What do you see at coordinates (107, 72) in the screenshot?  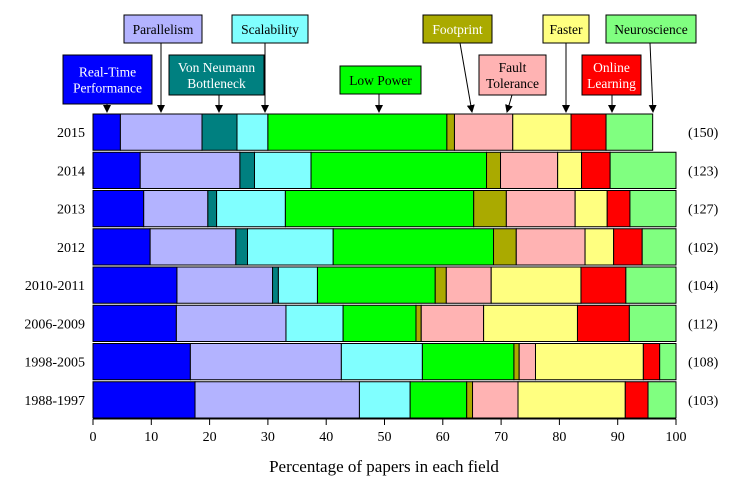 I see `legend-label: Real-Time` at bounding box center [107, 72].